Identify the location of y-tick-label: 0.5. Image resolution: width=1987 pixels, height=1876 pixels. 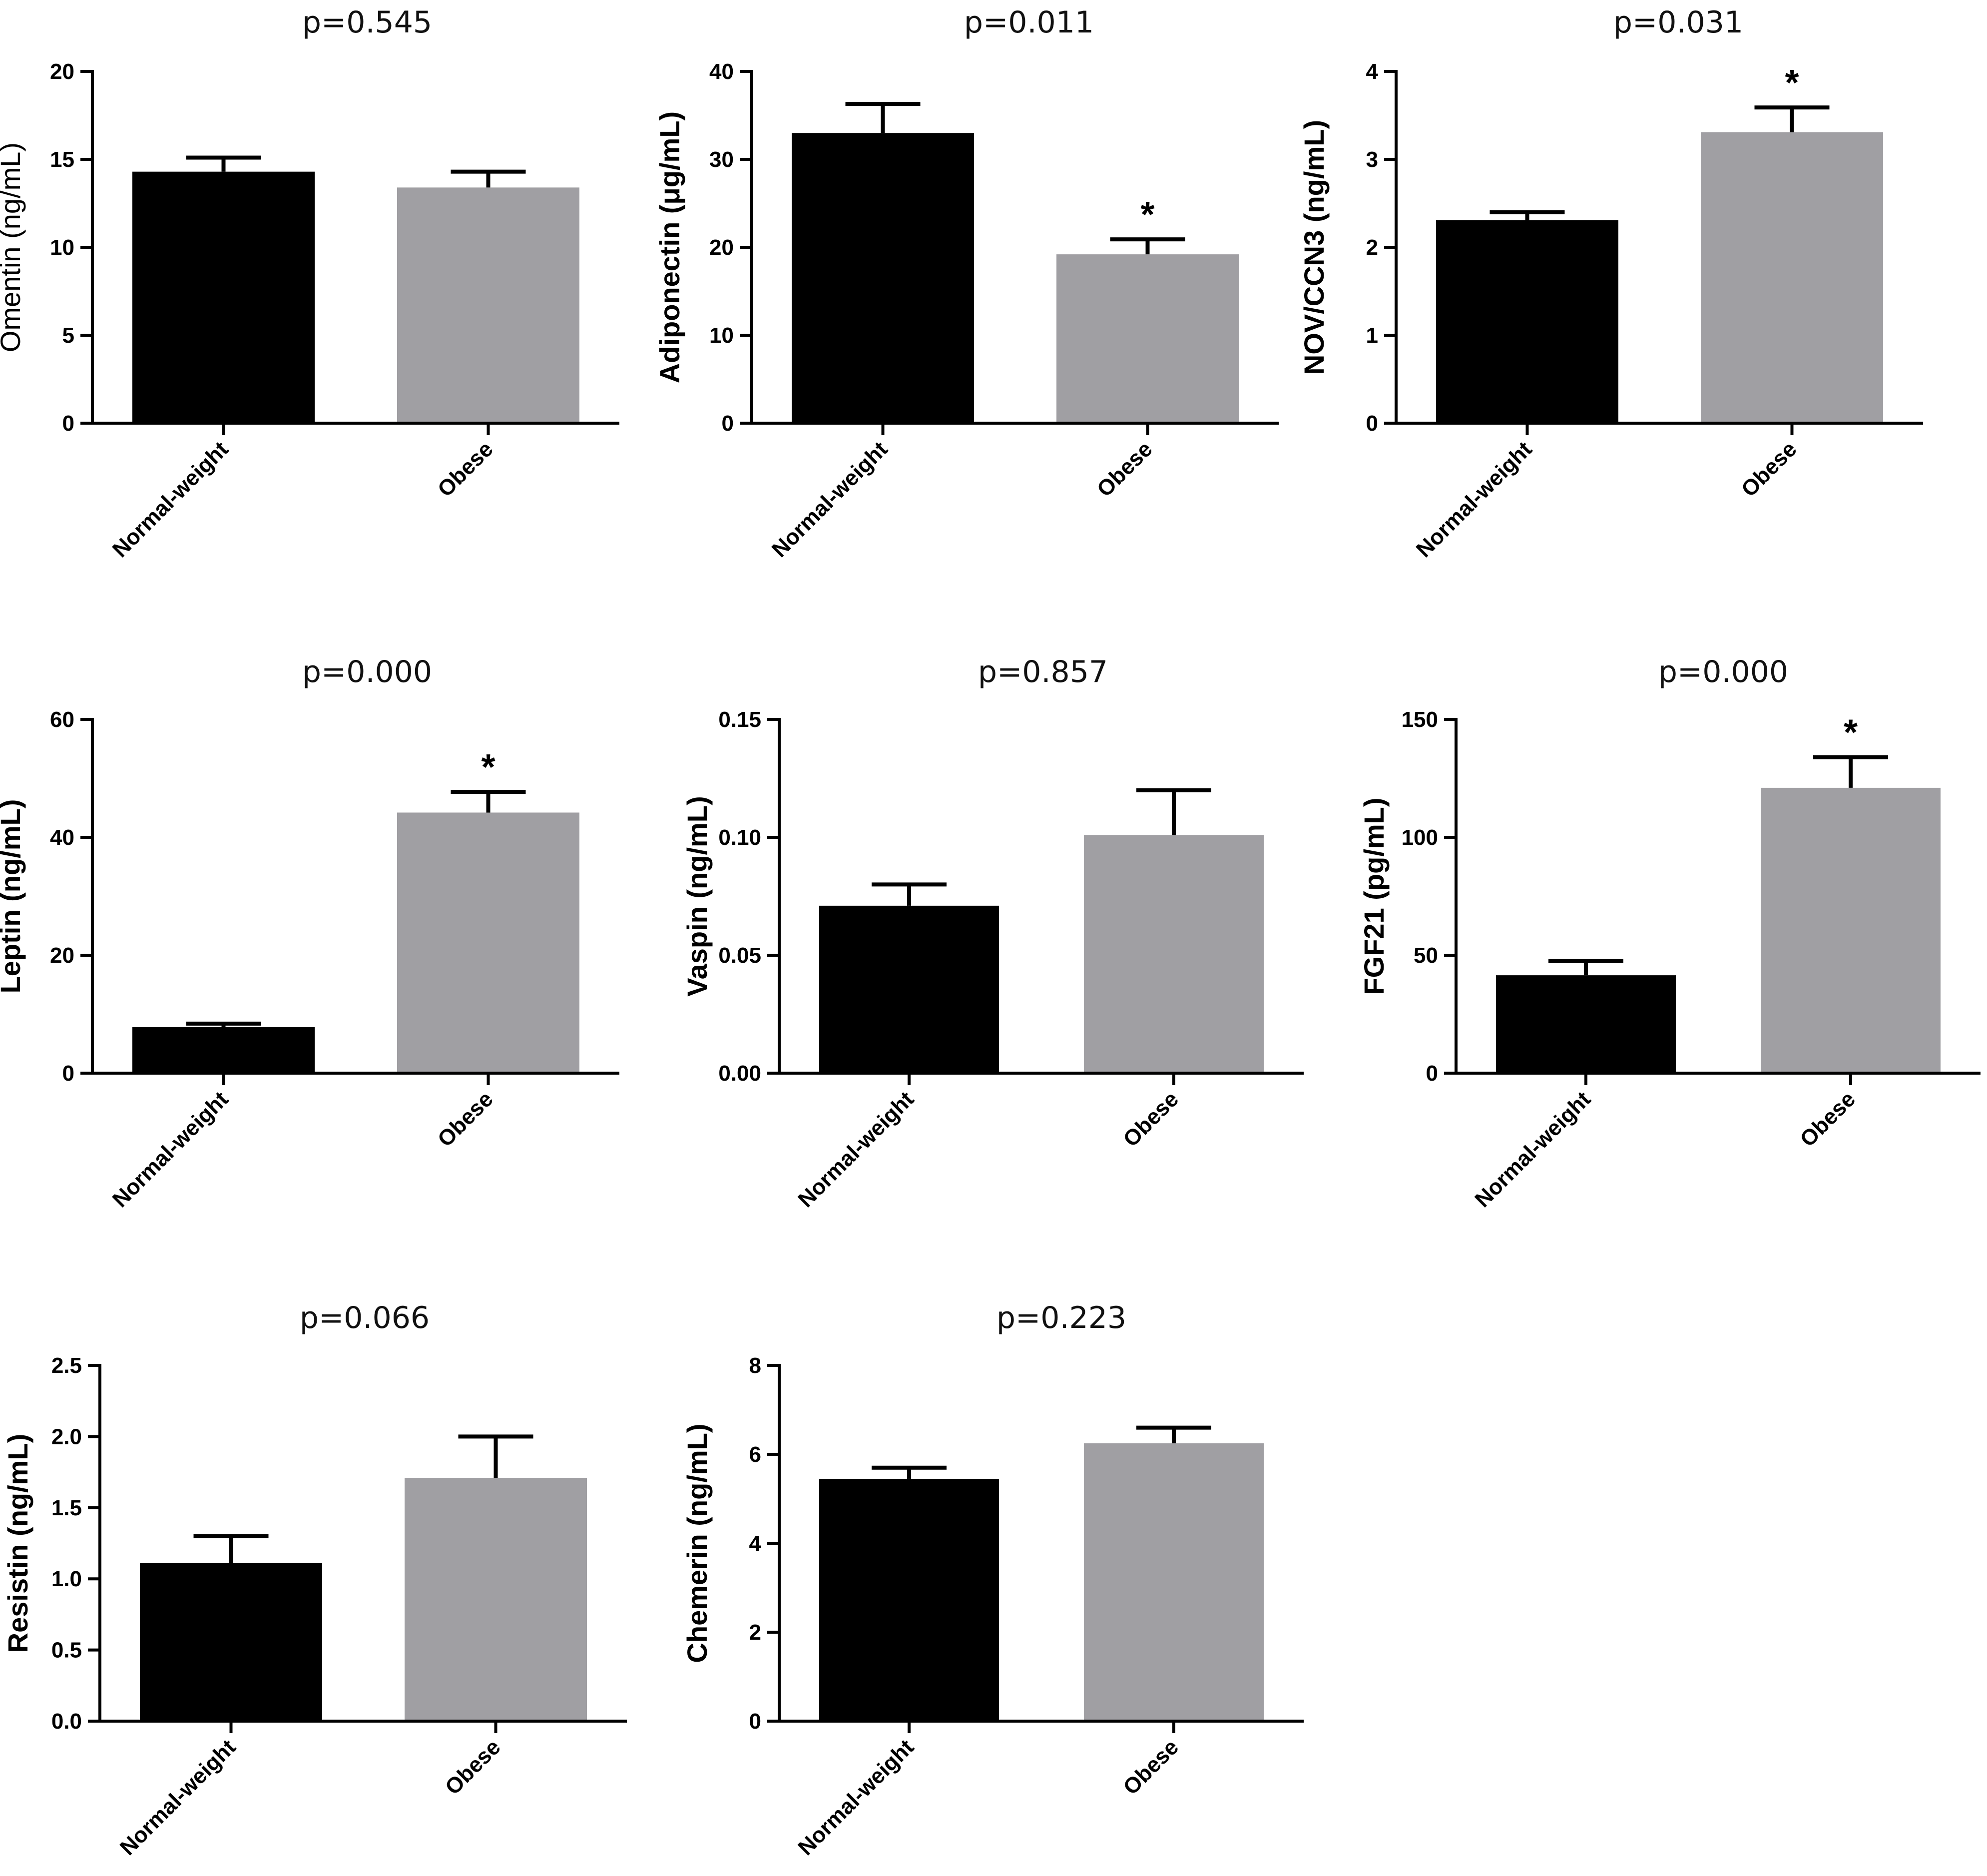
(66, 1650).